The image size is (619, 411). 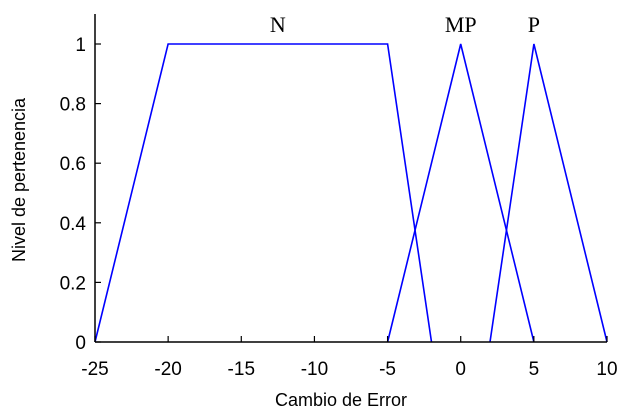 I want to click on x-tick-label: 10, so click(x=606, y=369).